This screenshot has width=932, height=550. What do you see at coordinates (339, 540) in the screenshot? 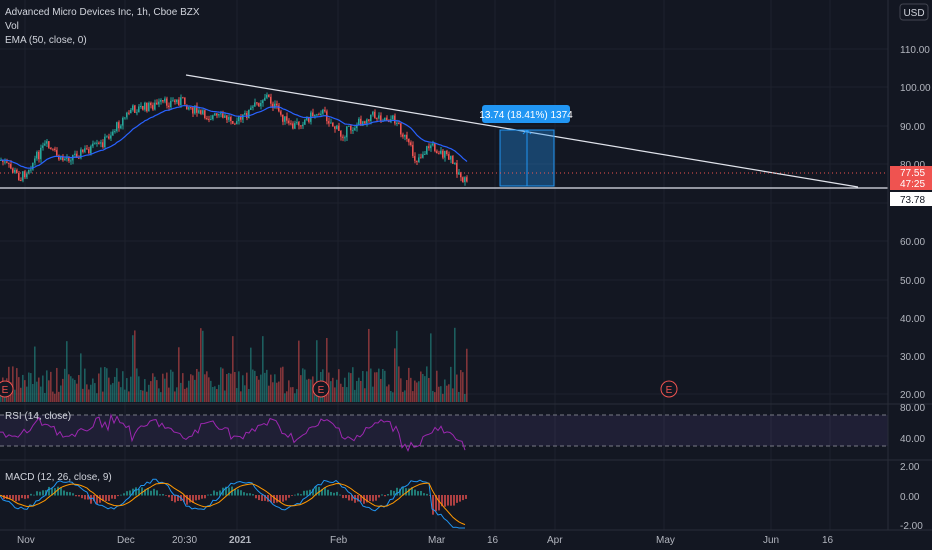
I see `time-tick: Feb` at bounding box center [339, 540].